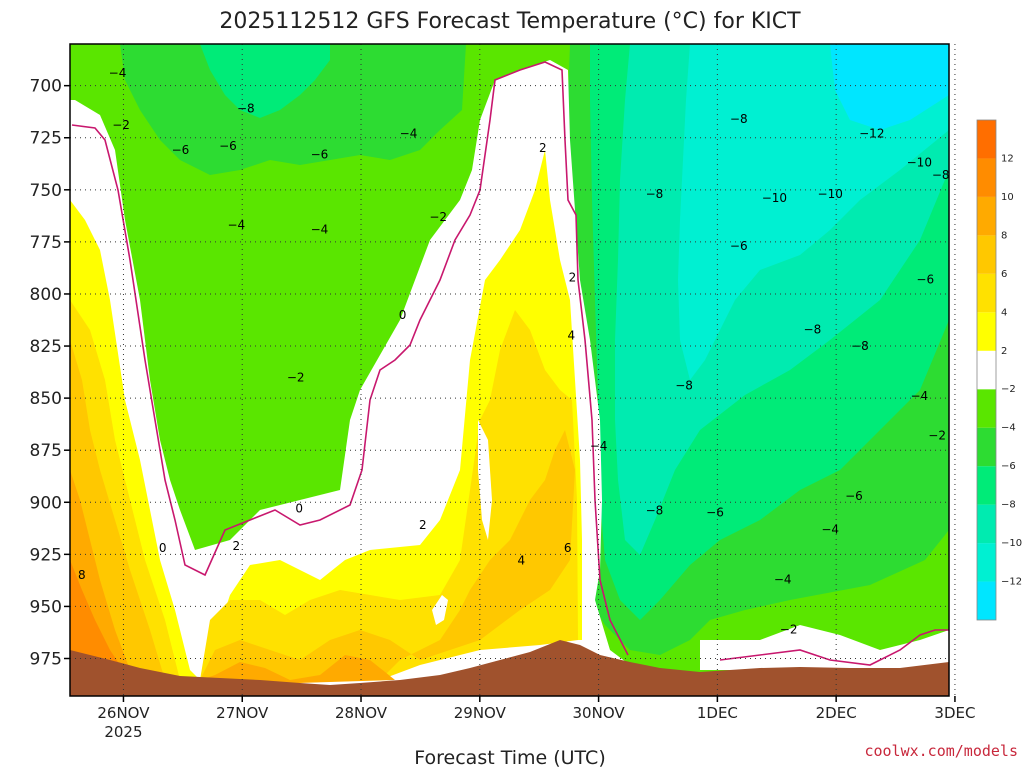 This screenshot has height=768, width=1024. I want to click on y-tick-label: 700, so click(46, 87).